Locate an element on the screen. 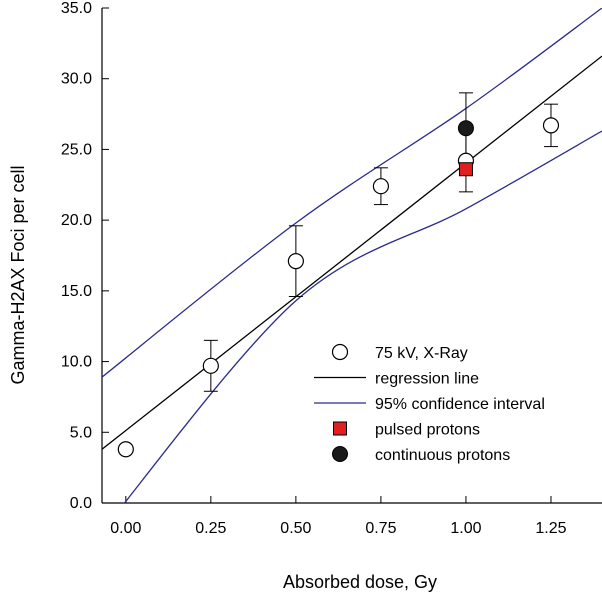  continuous-protons-point is located at coordinates (465, 128).